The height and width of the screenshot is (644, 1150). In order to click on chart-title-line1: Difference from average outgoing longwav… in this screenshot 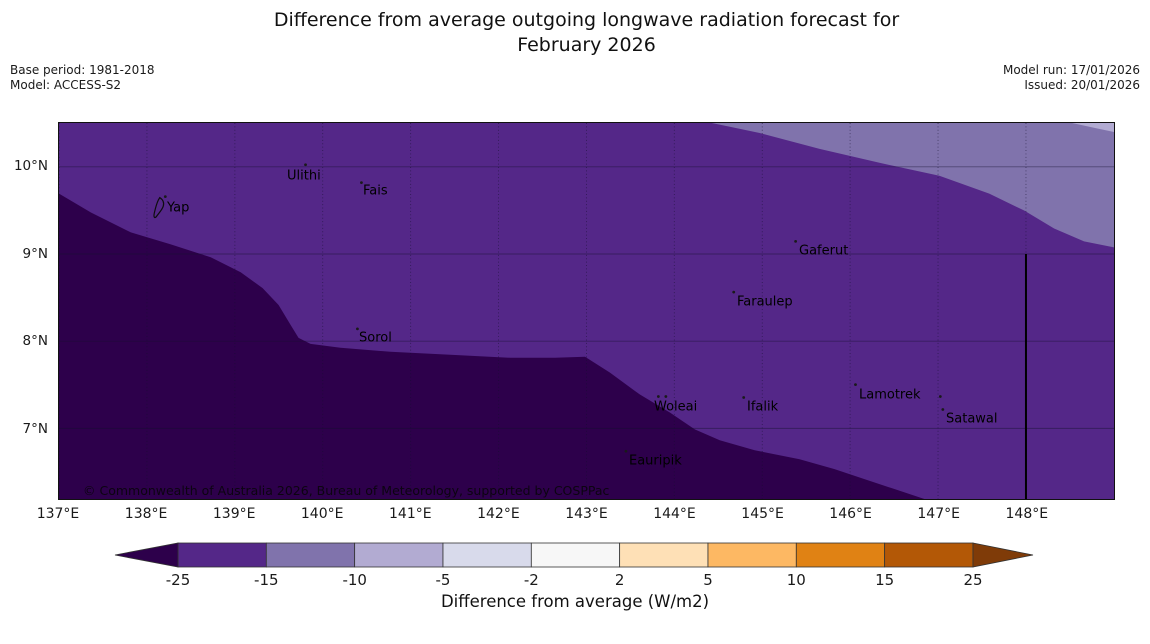, I will do `click(586, 20)`.